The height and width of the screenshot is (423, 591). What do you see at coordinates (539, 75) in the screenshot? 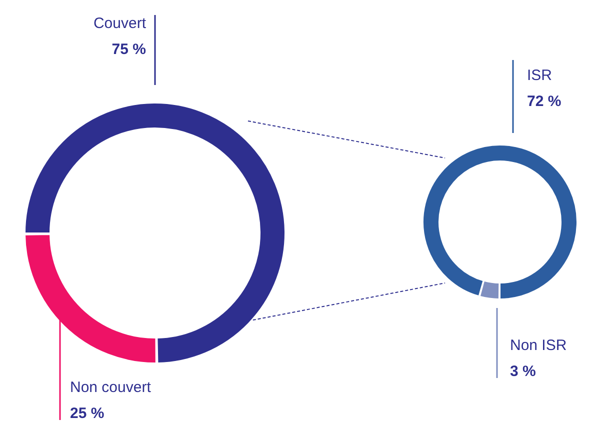
I see `slice-label: ISR` at bounding box center [539, 75].